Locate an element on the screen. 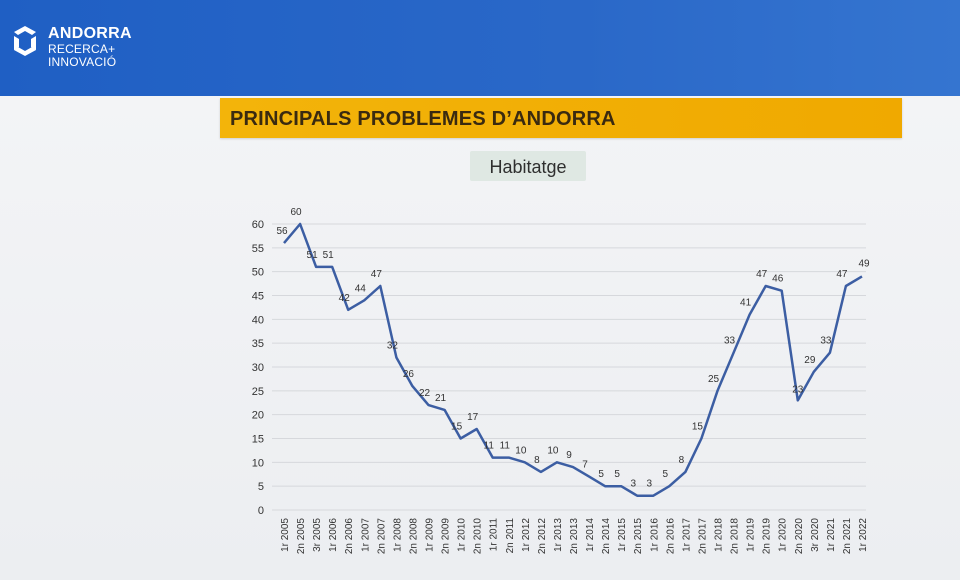  y-tick-label: 50 is located at coordinates (258, 273).